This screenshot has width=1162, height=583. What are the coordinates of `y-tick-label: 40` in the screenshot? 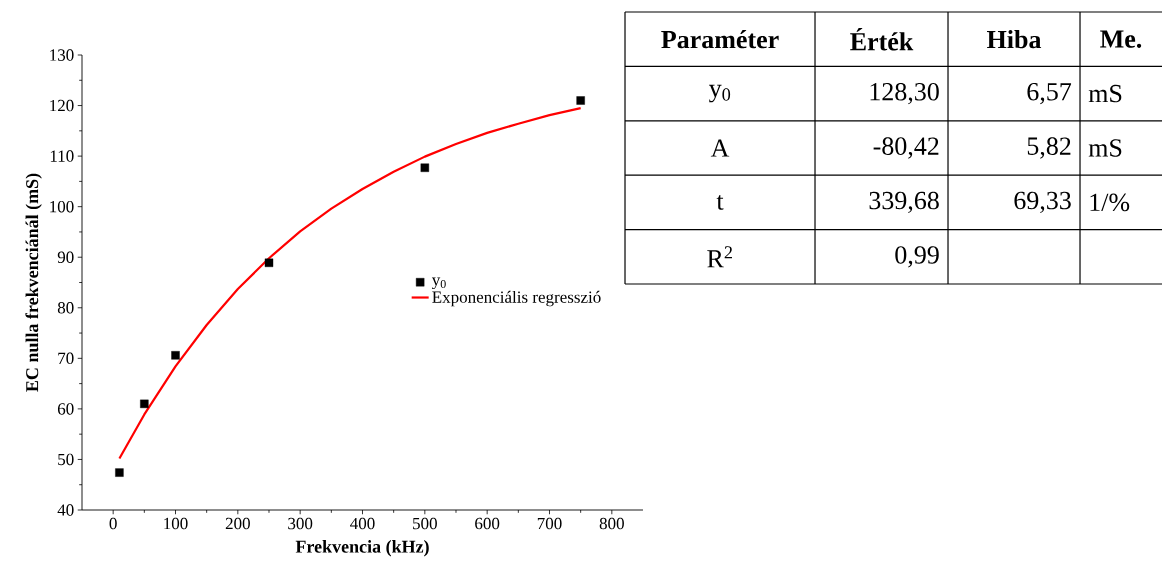 It's located at (65, 510).